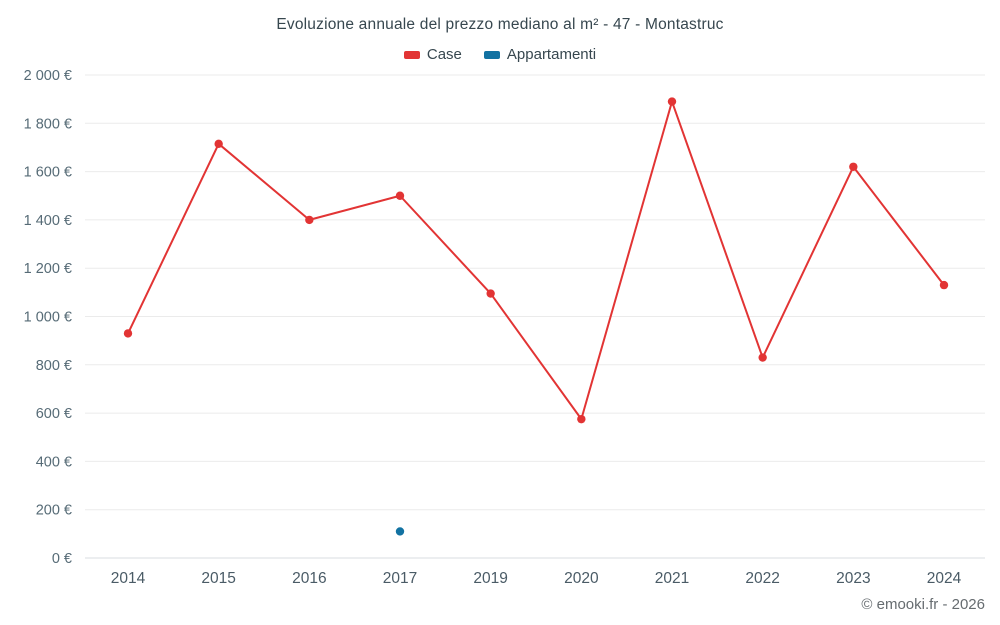  What do you see at coordinates (48, 76) in the screenshot?
I see `y-tick-label: 2 000 €` at bounding box center [48, 76].